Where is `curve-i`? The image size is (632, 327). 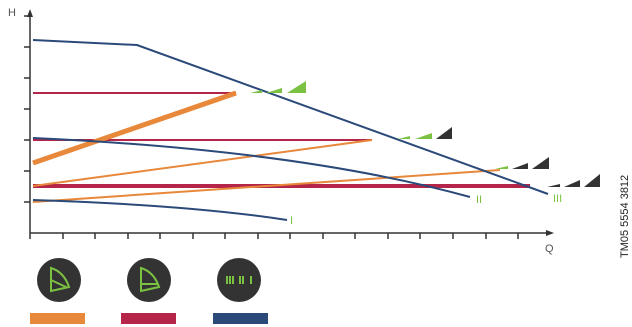
curve-i is located at coordinates (160, 210).